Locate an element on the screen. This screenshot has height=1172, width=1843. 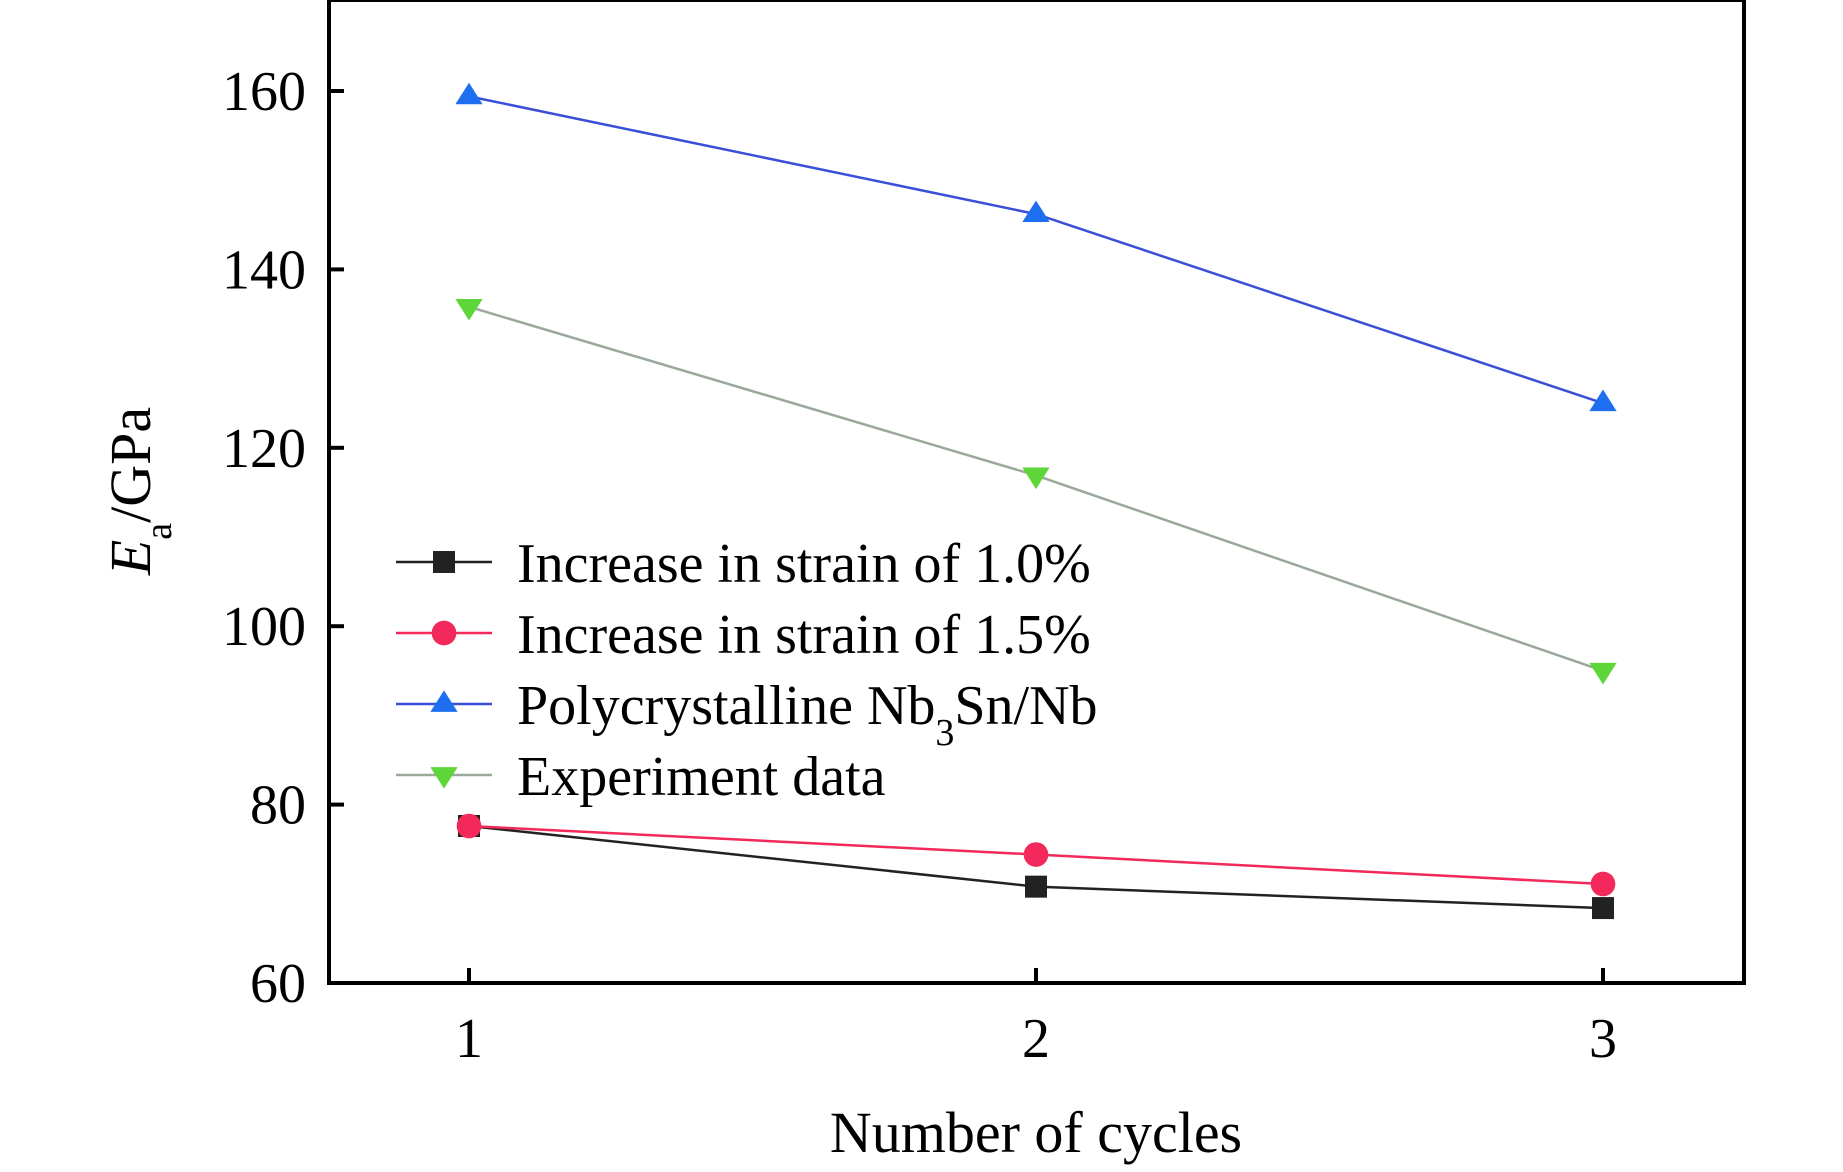
legend-label: Increase in strain of 1.5% is located at coordinates (804, 635).